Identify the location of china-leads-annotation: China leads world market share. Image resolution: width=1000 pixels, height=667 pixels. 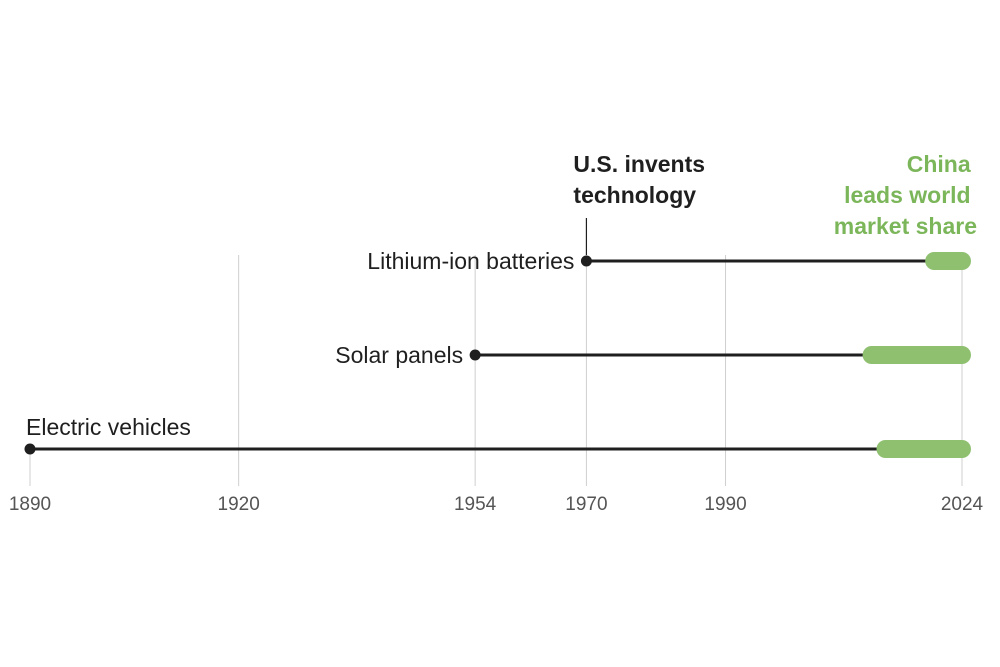
(905, 195).